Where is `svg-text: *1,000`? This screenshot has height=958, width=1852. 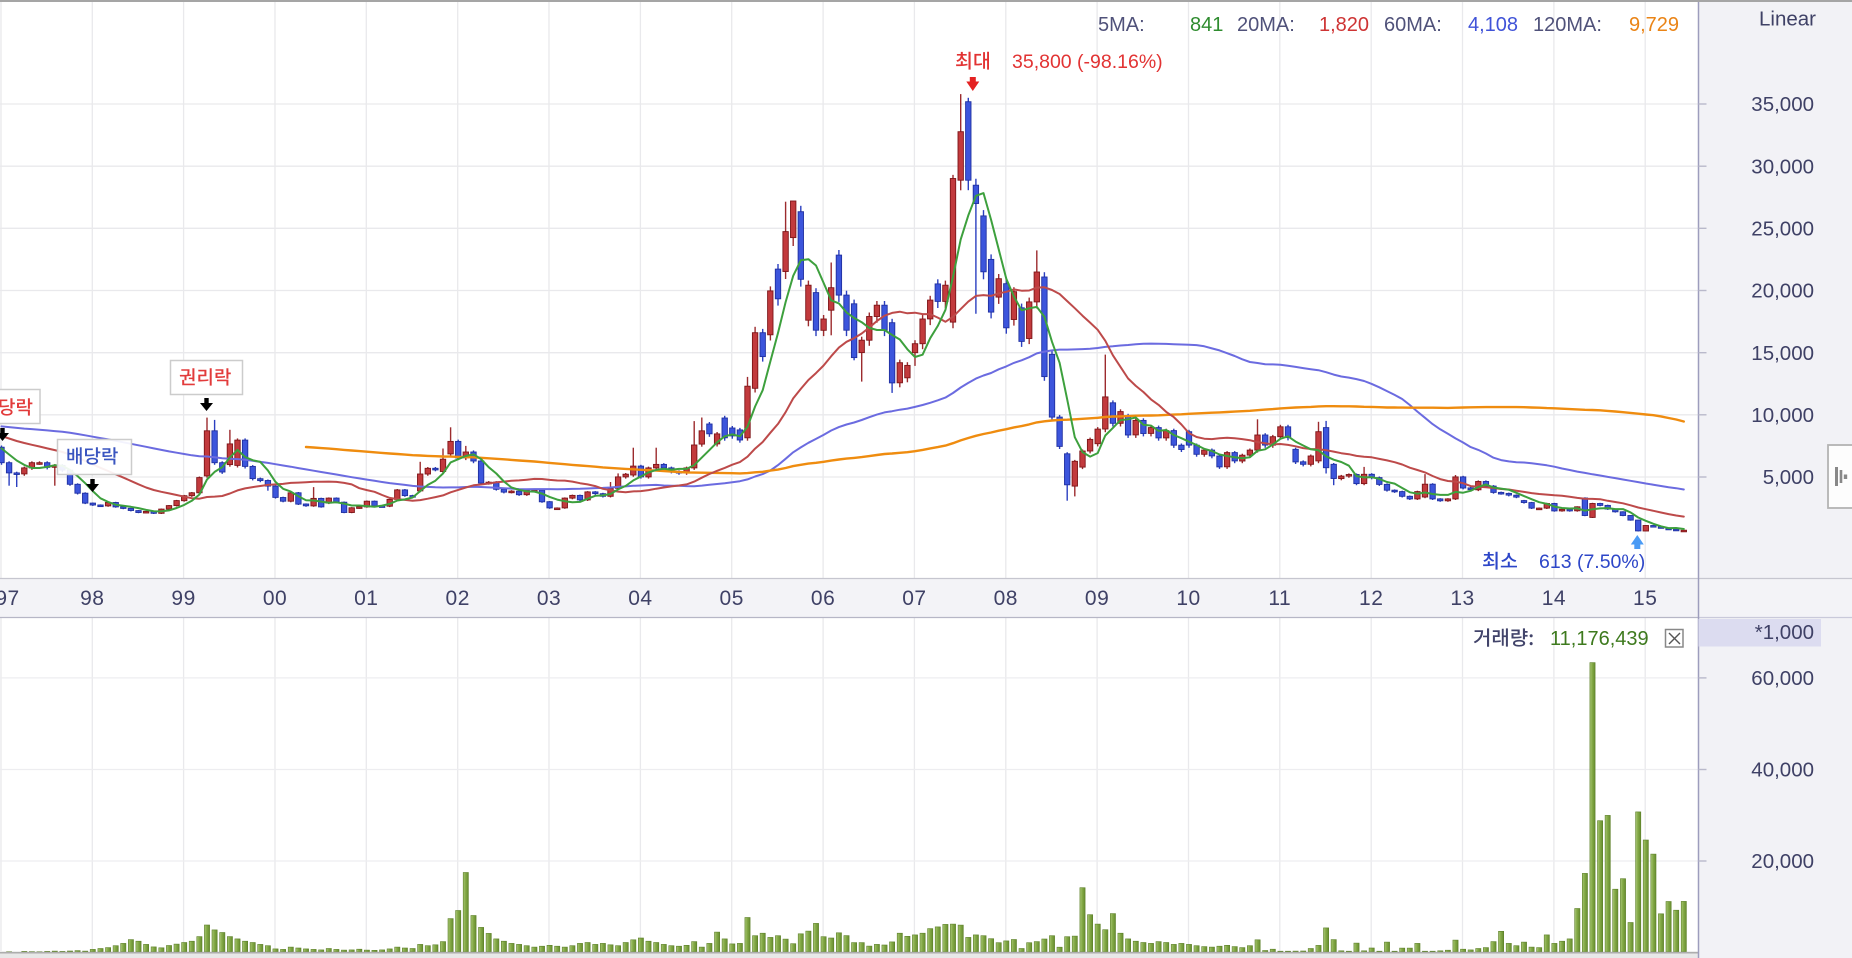 svg-text: *1,000 is located at coordinates (1784, 632).